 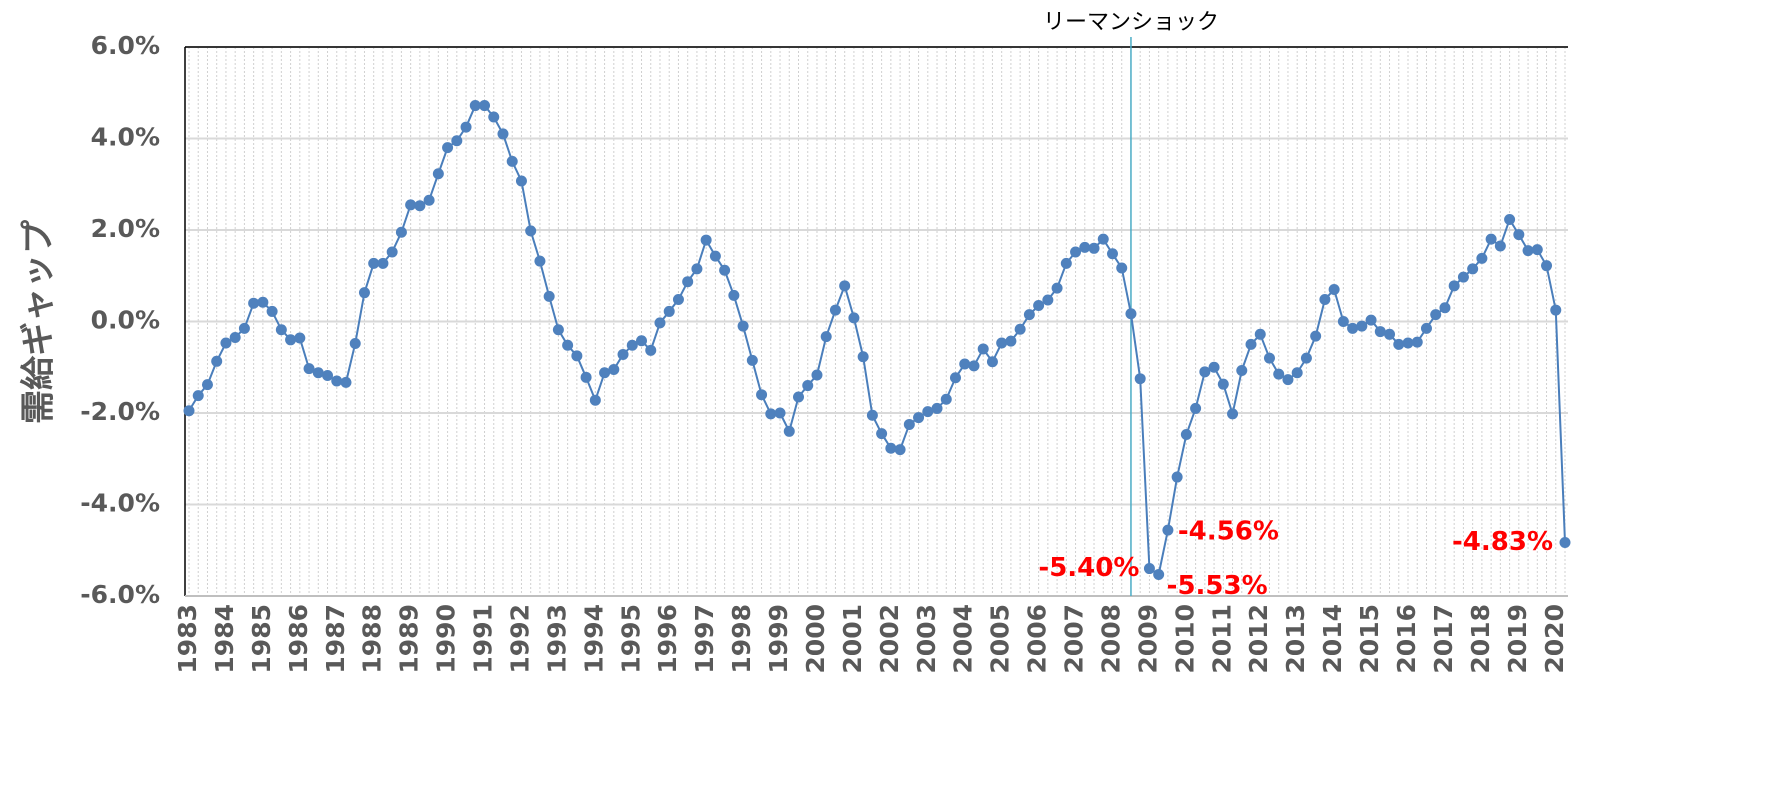 I want to click on x-tick-label: 1996, so click(x=667, y=639).